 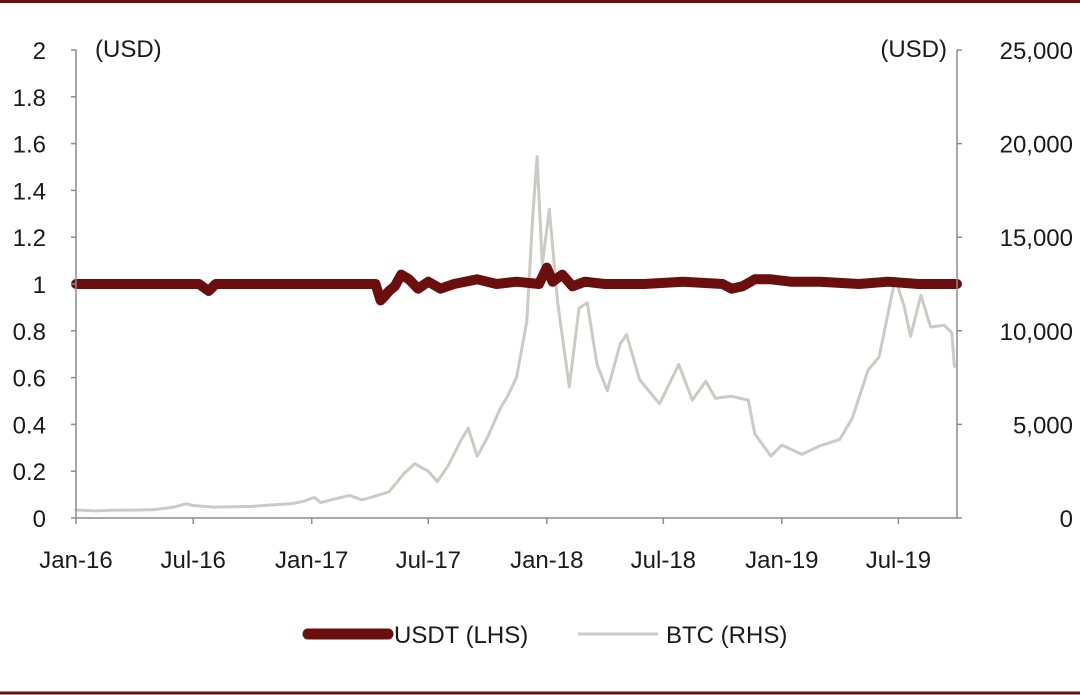 What do you see at coordinates (128, 49) in the screenshot?
I see `left-axis-unit-label: (USD)` at bounding box center [128, 49].